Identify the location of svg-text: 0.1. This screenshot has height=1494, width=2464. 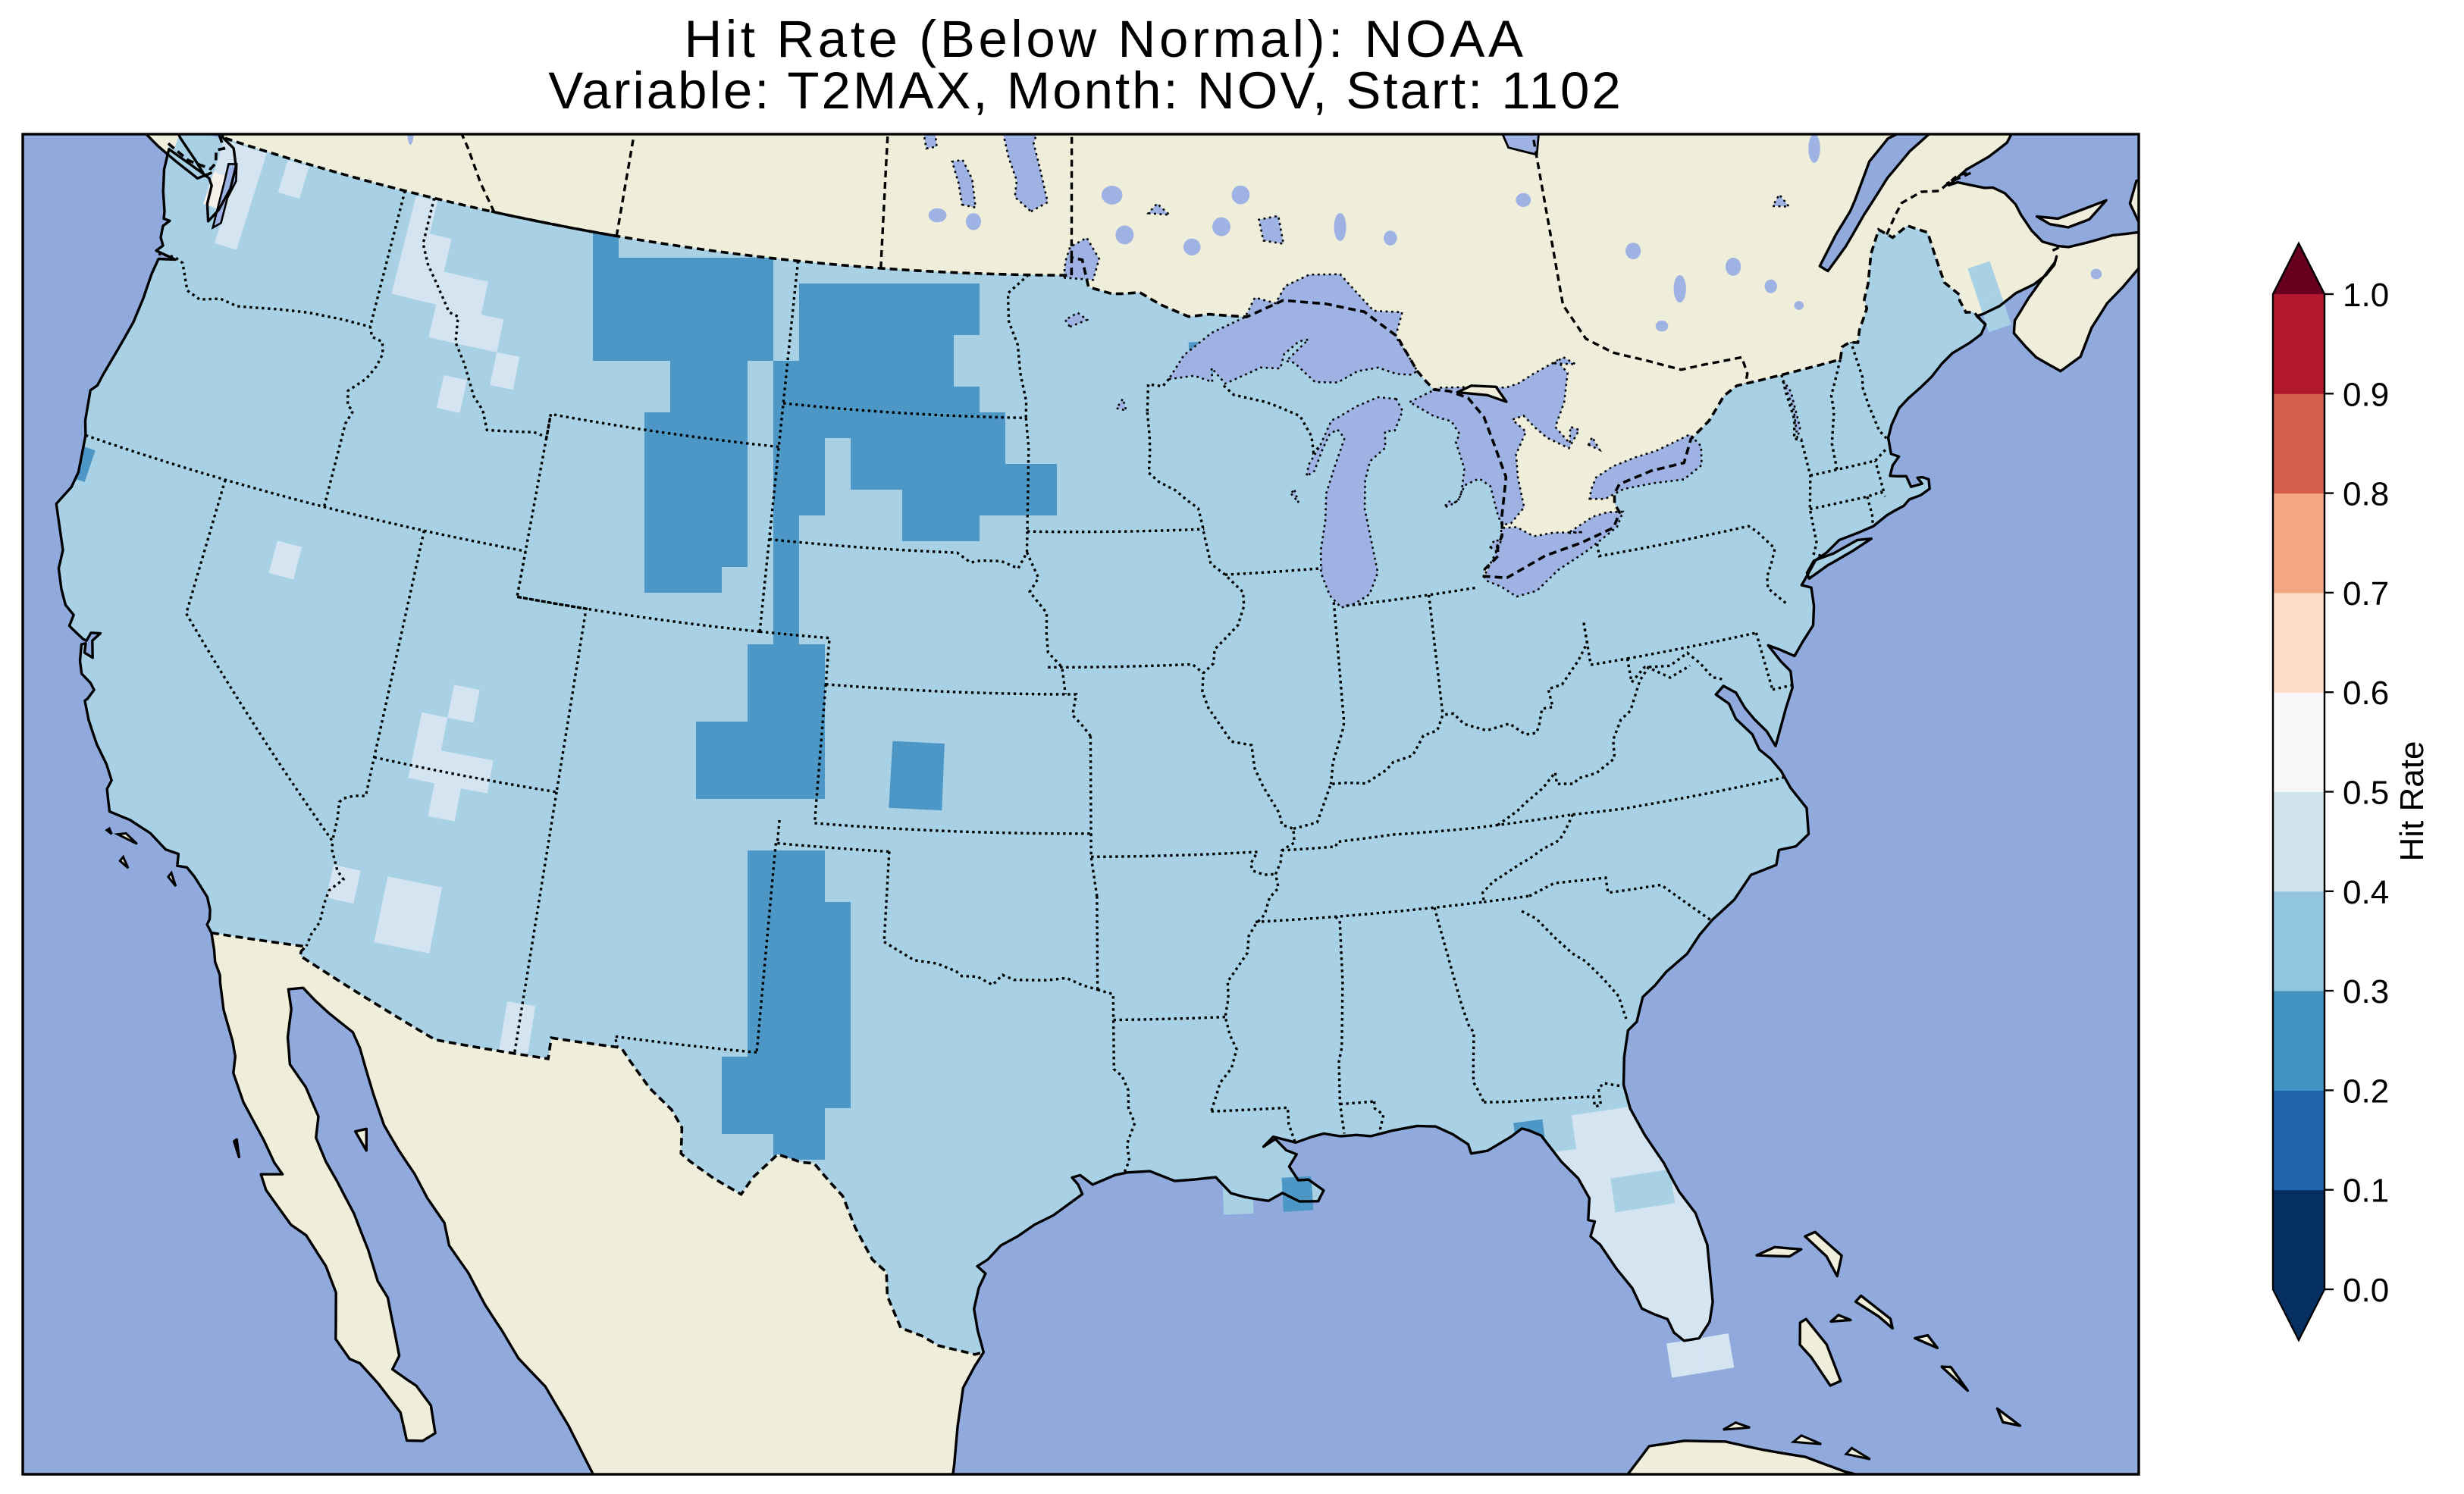
(2366, 1191).